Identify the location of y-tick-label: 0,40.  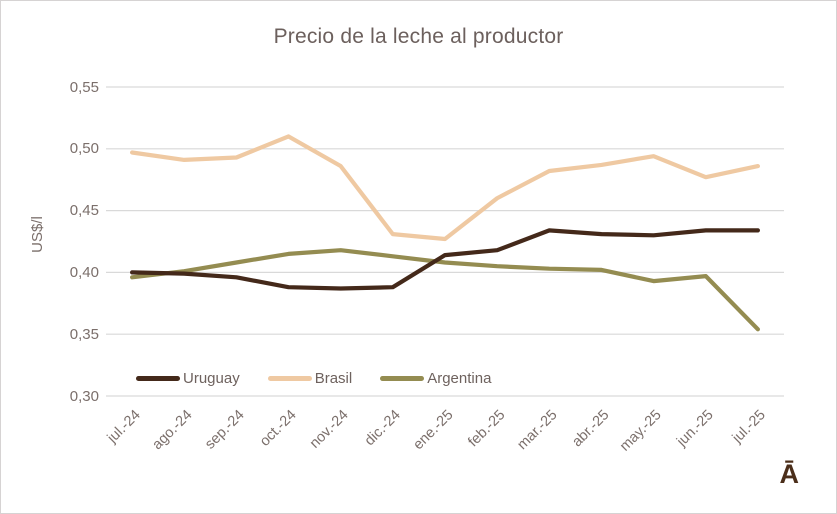
(84, 272).